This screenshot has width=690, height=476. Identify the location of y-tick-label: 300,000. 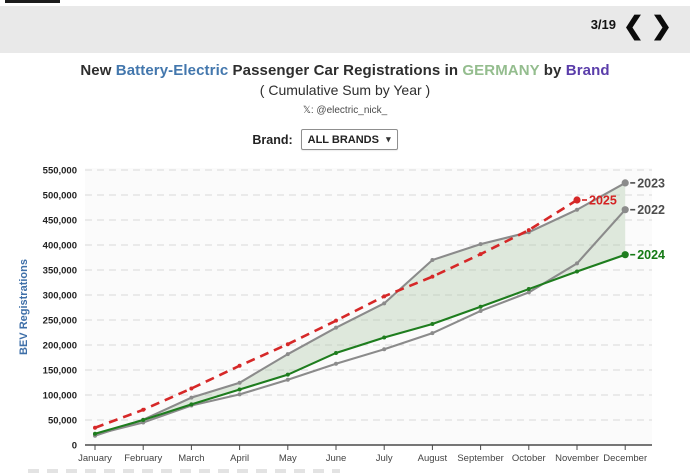
(60, 296).